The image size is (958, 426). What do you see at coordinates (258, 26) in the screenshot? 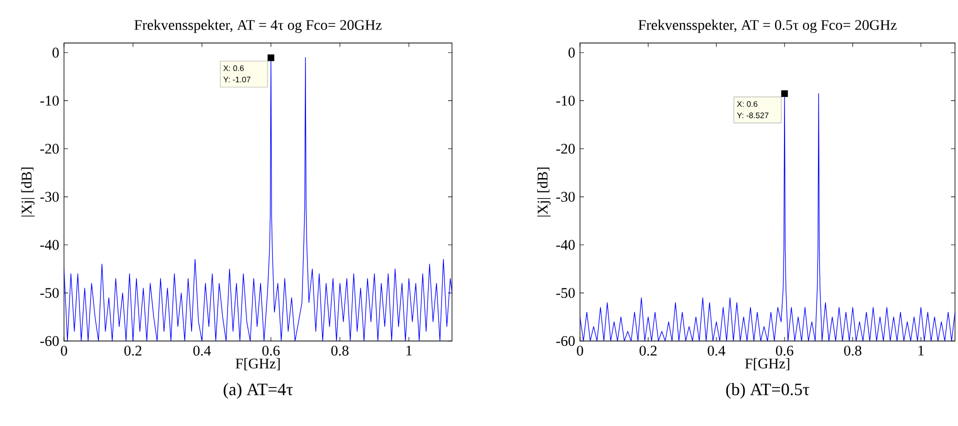
I see `chart-title: Frekvensspekter, AT = 4τ og Fco= 20GHz` at bounding box center [258, 26].